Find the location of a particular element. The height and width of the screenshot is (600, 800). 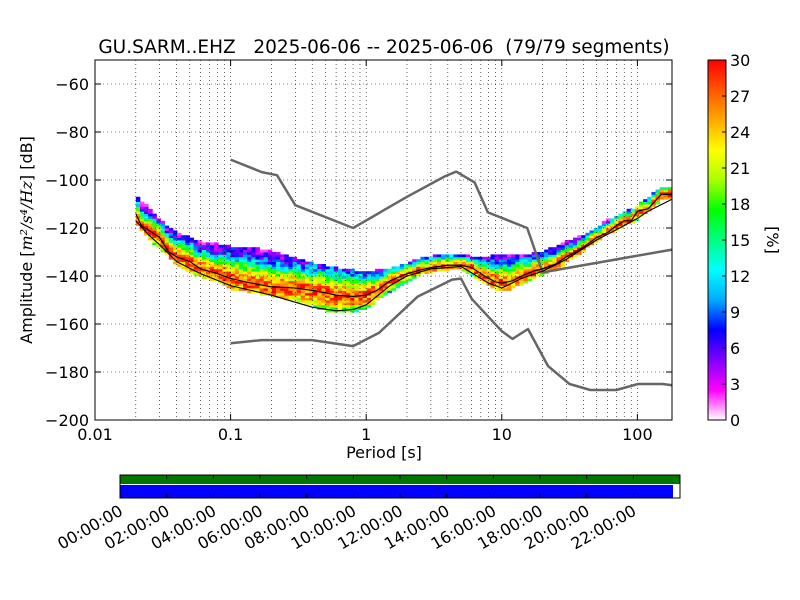

colorbar-label: [%] is located at coordinates (772, 240).